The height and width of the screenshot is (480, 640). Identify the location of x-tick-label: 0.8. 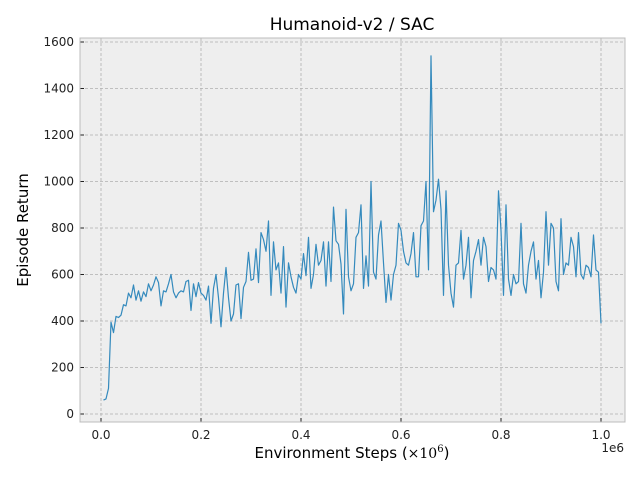
(500, 435).